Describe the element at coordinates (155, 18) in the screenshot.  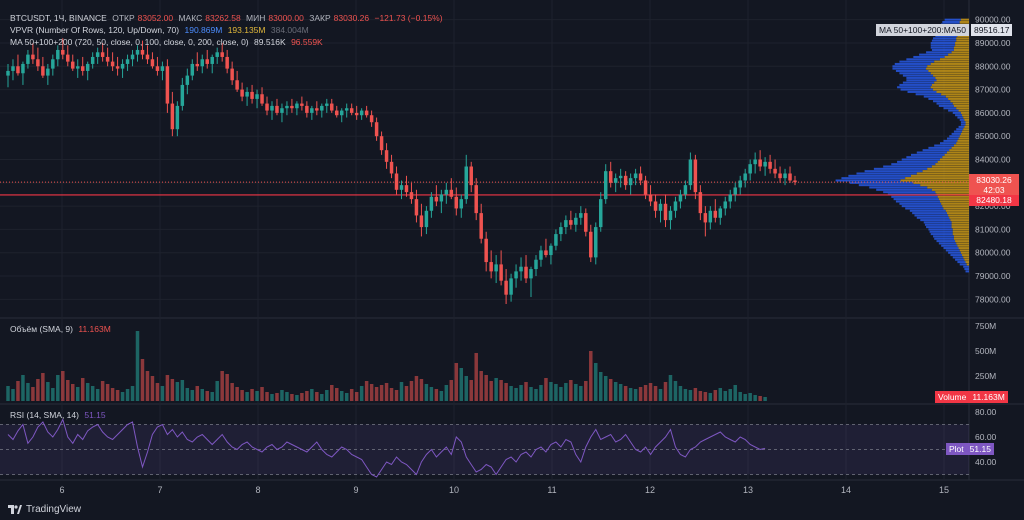
I see `open-value: 83052.00` at that location.